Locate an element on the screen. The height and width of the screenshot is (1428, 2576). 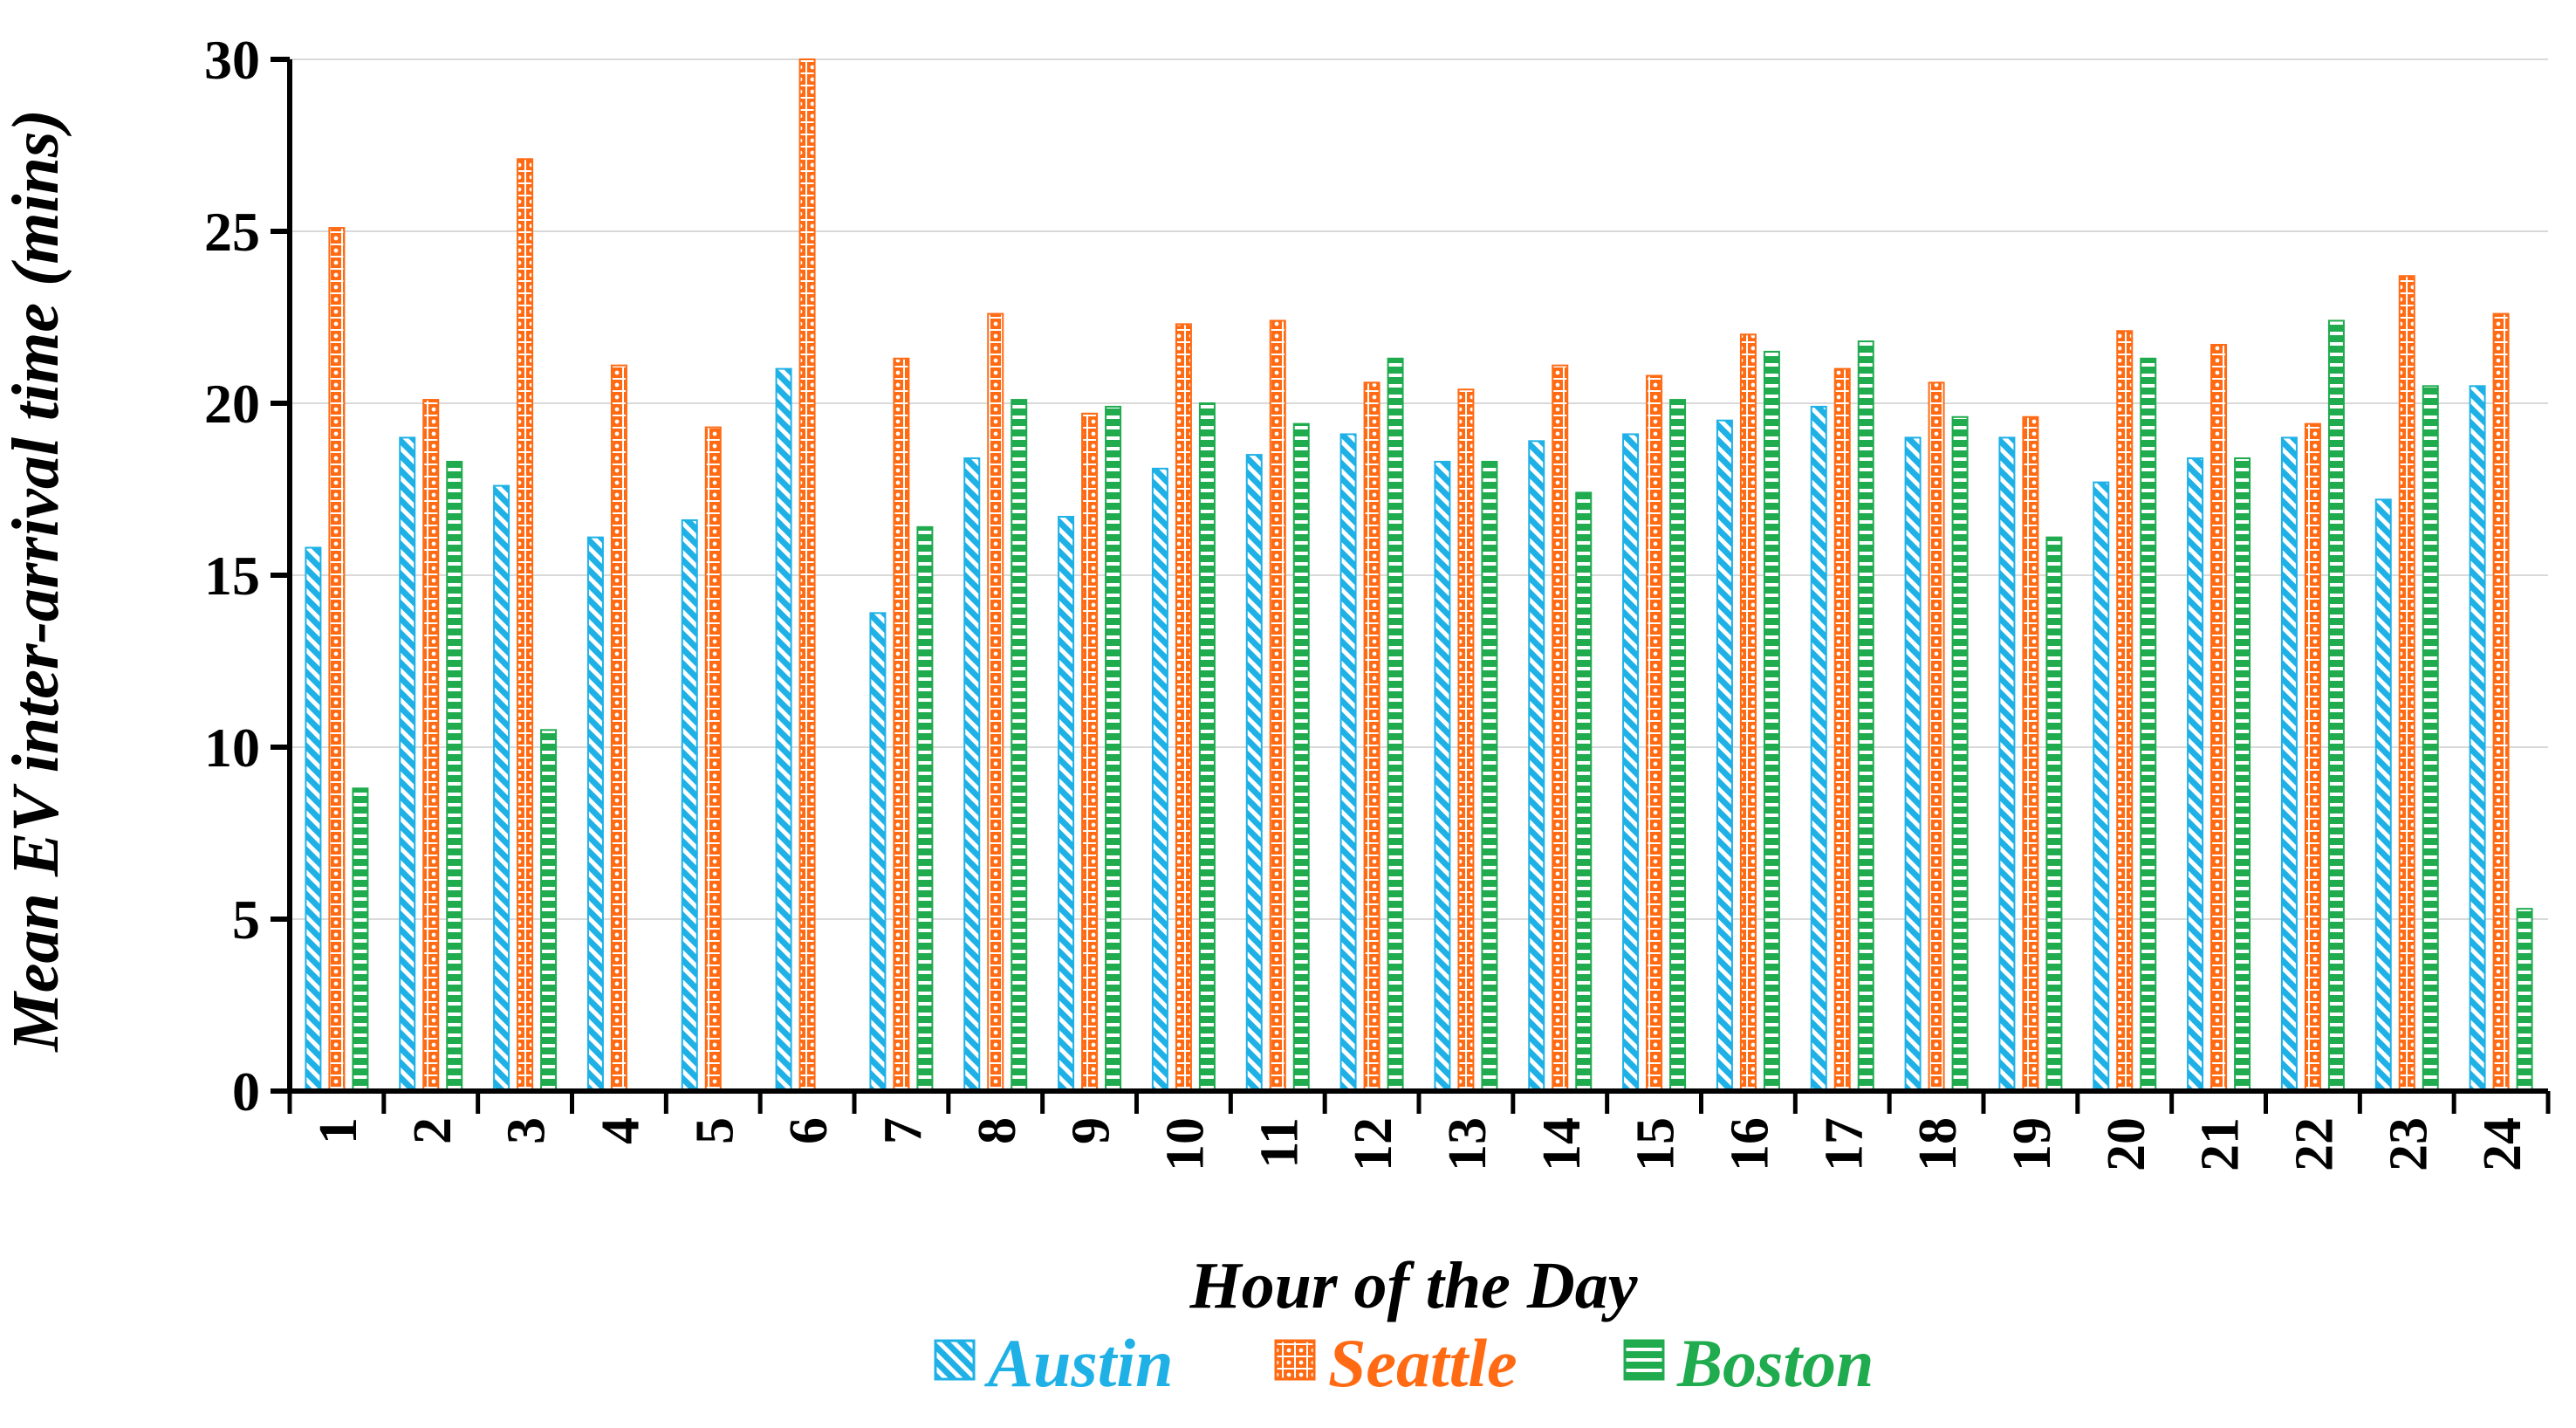
x-tick-label: 20 is located at coordinates (2126, 1144).